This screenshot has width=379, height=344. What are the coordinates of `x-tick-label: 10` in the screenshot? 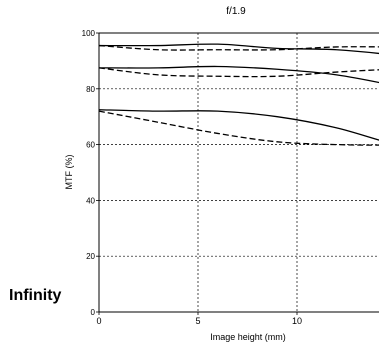 It's located at (297, 321).